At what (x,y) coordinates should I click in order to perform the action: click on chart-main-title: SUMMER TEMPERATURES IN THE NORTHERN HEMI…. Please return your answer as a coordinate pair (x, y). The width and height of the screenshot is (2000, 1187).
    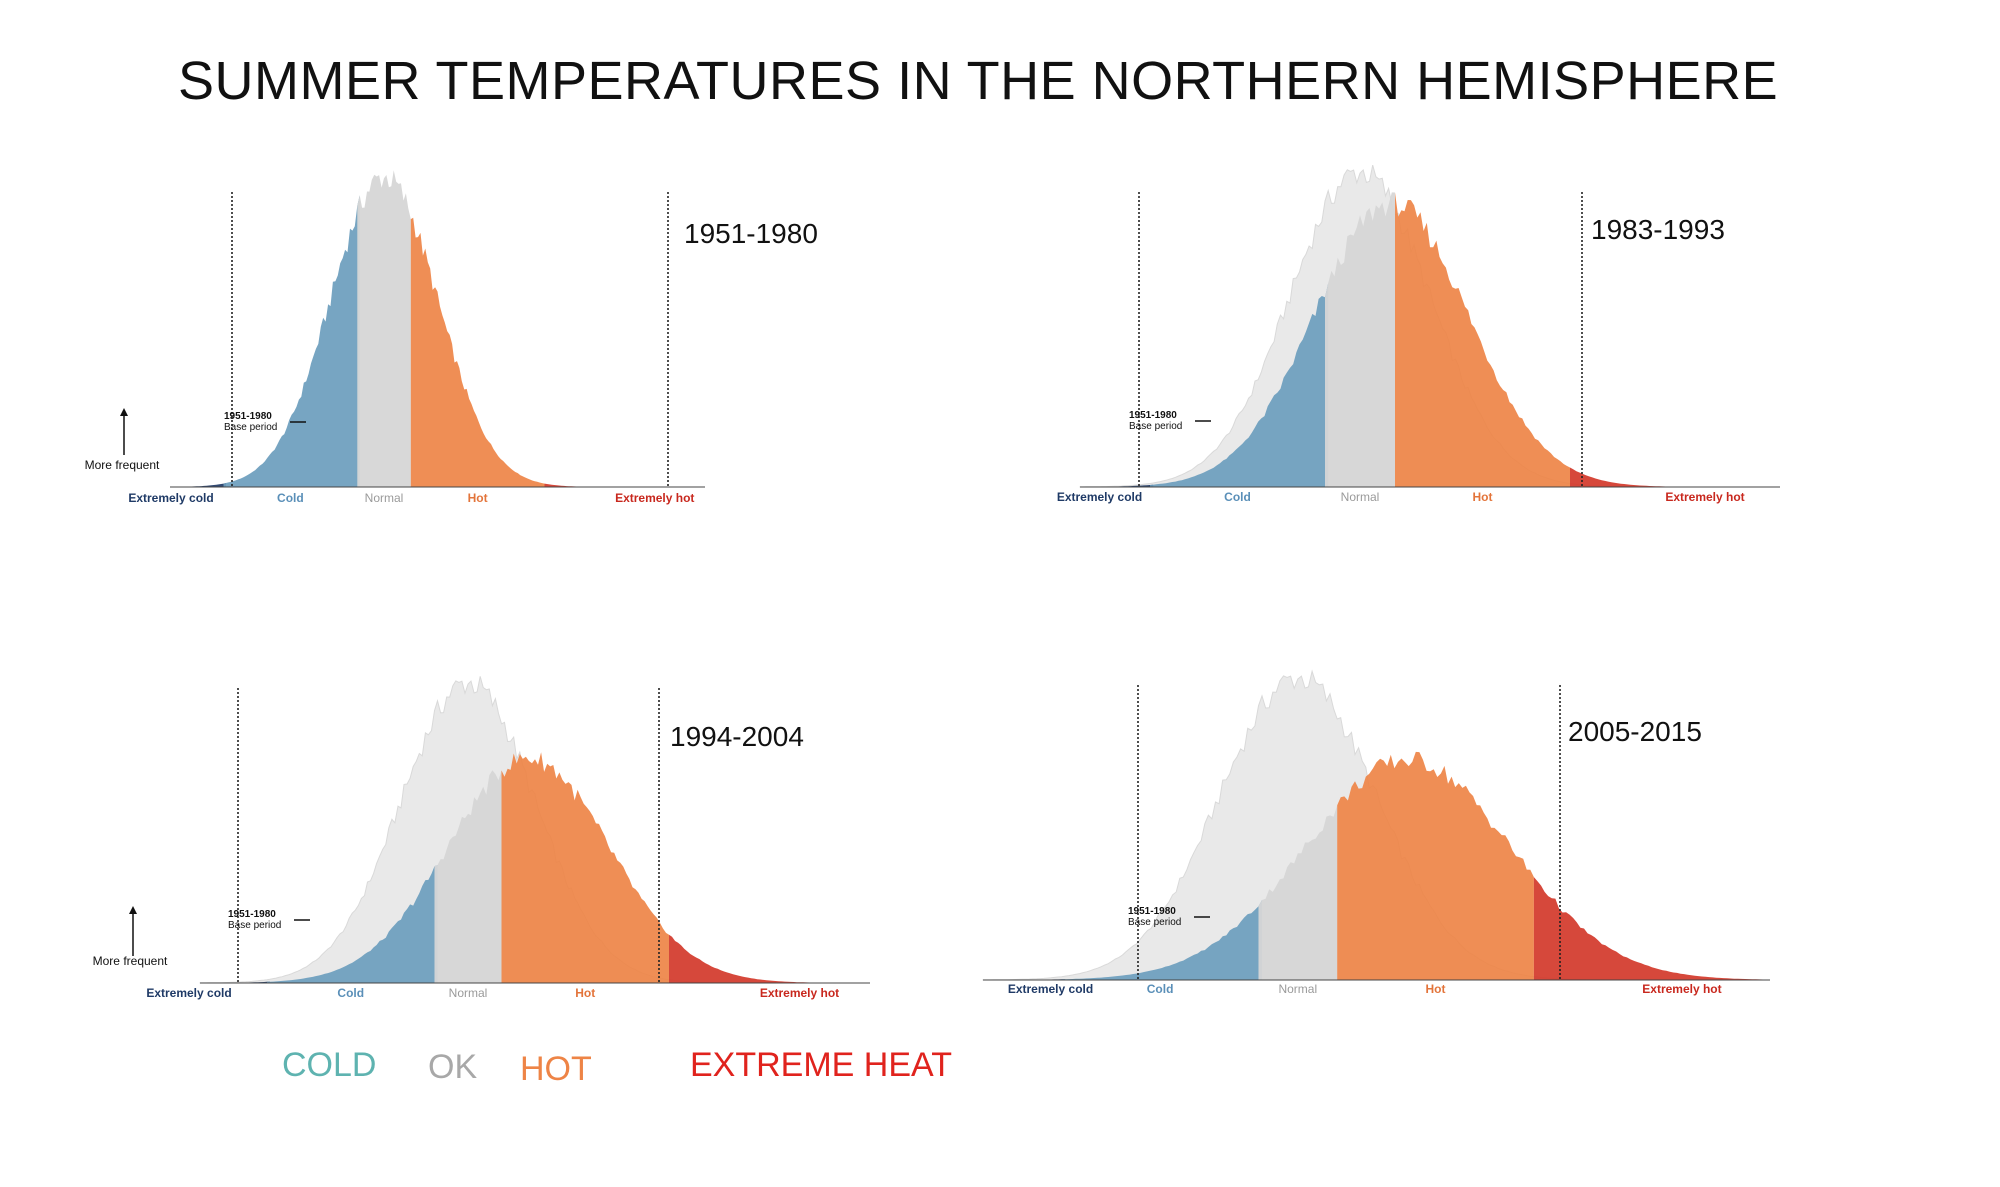
    Looking at the image, I should click on (978, 81).